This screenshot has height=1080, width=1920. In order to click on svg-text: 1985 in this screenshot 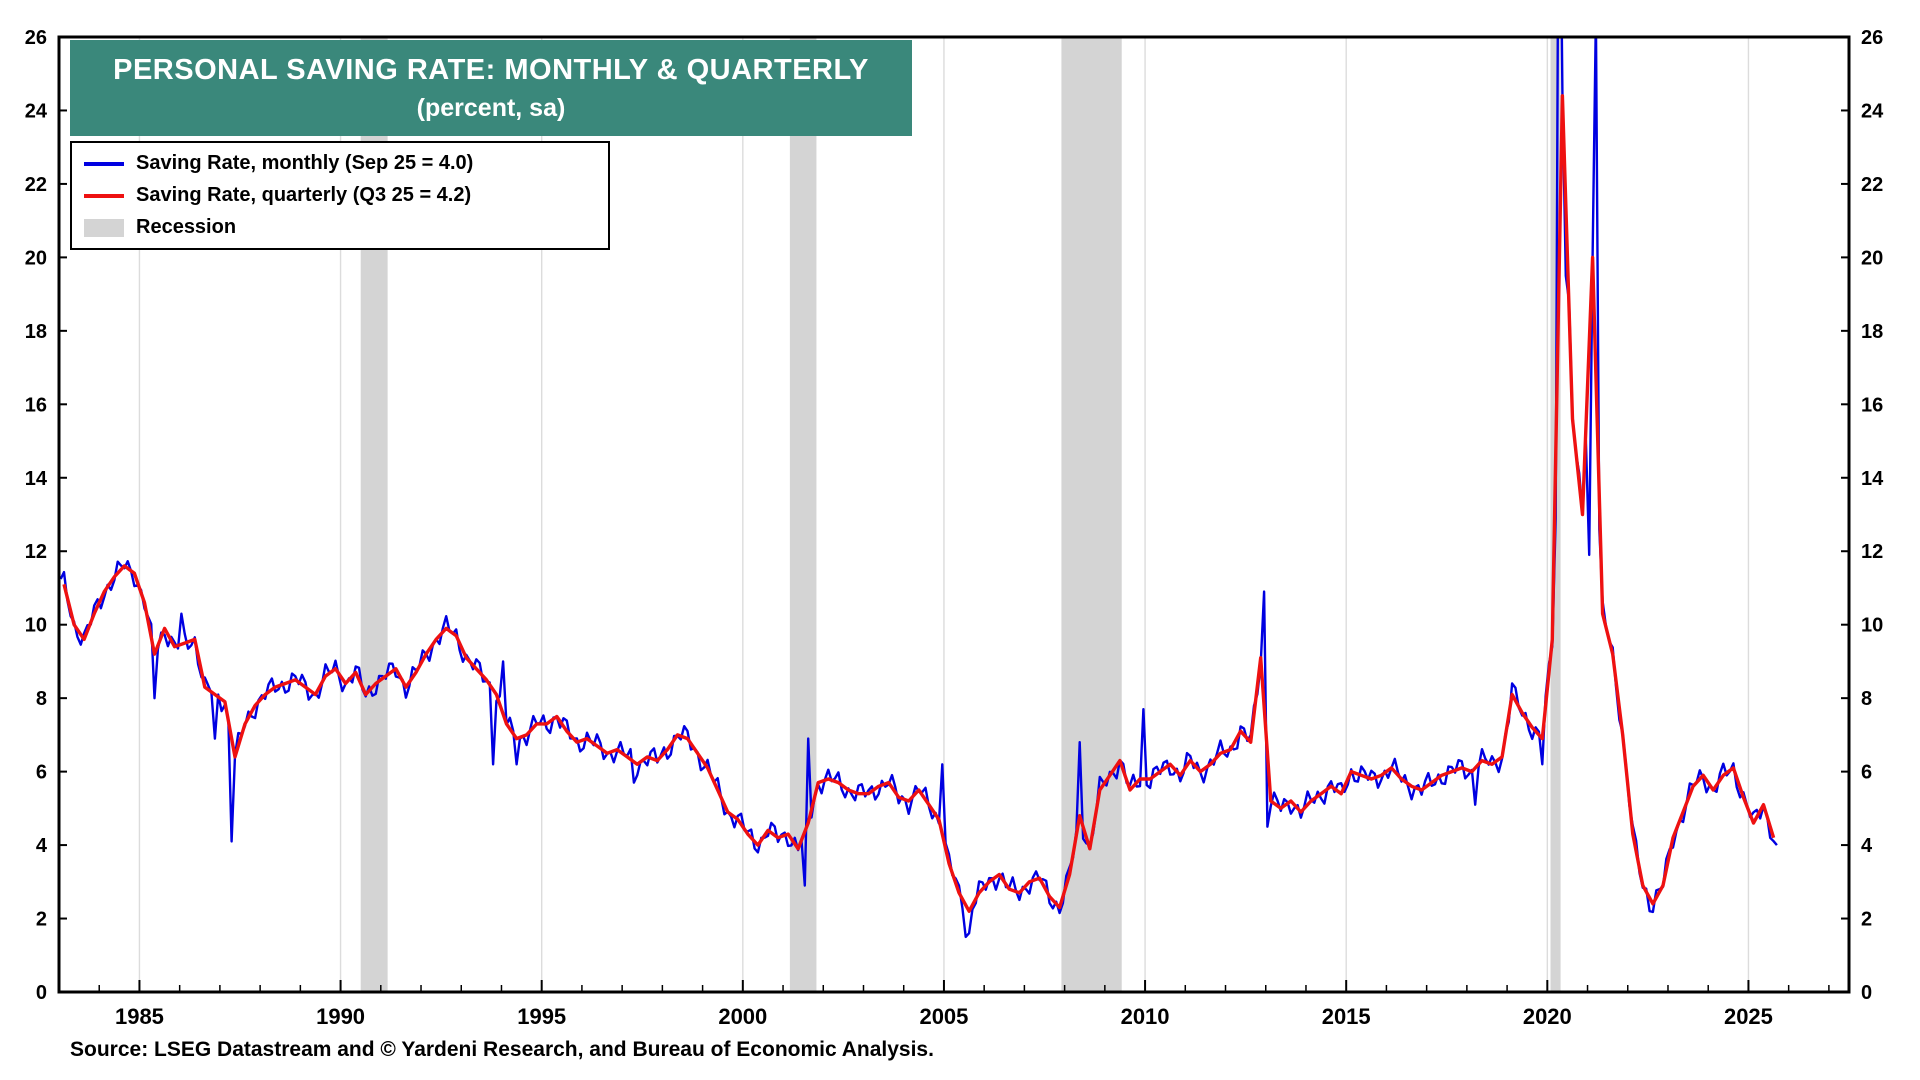, I will do `click(139, 1016)`.